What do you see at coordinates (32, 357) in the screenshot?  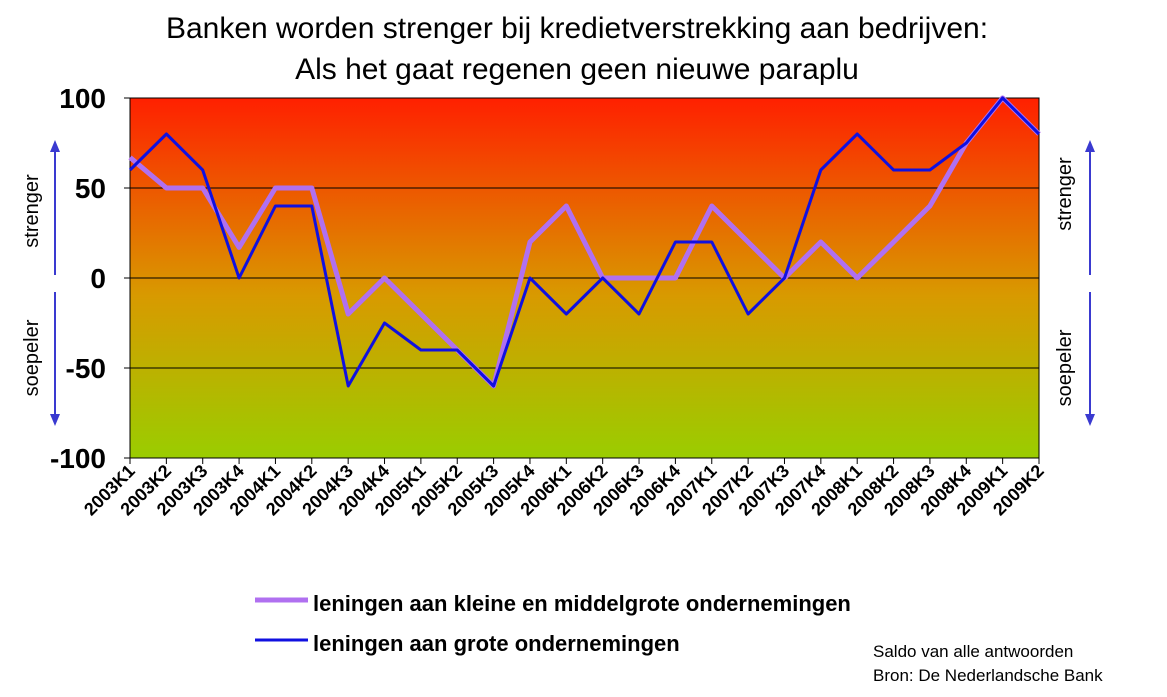 I see `side-label-left-bottom: soepeler` at bounding box center [32, 357].